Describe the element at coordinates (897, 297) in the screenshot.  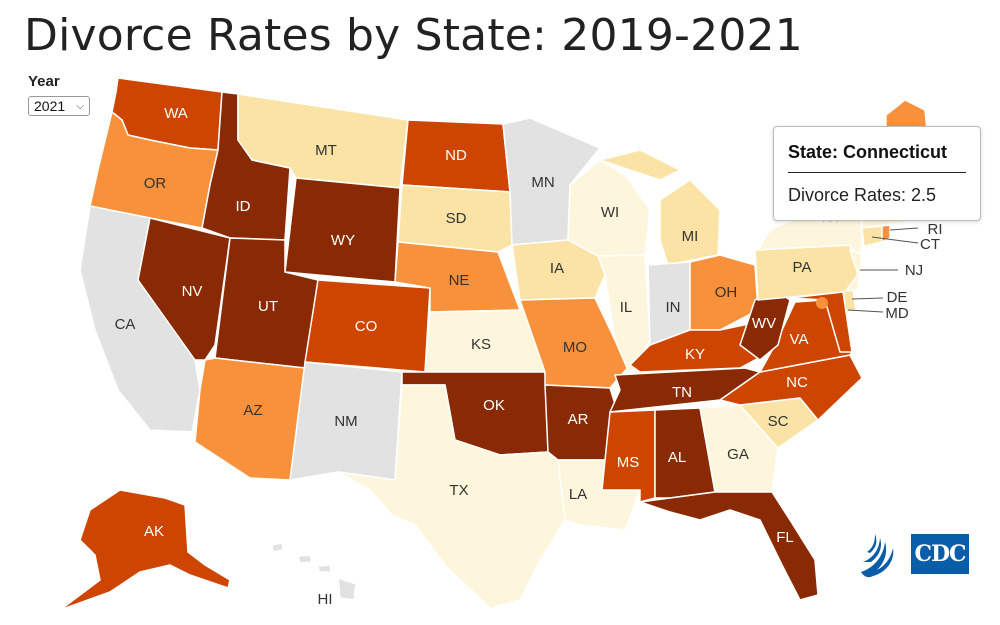
I see `label-de: DE` at that location.